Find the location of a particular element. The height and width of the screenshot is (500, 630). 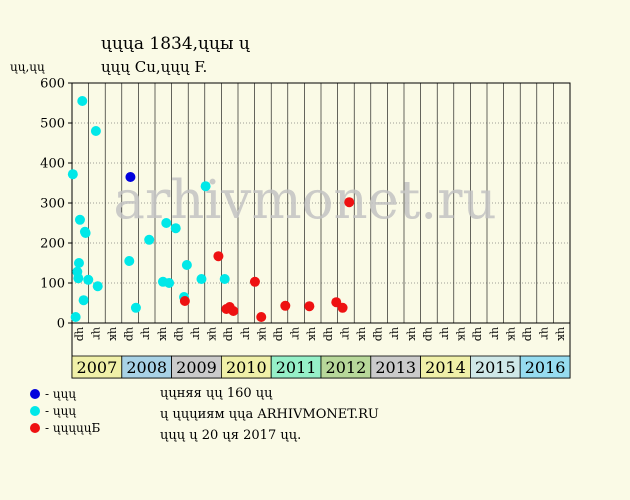

legend-item: - ųųųųųБ is located at coordinates (65, 427).